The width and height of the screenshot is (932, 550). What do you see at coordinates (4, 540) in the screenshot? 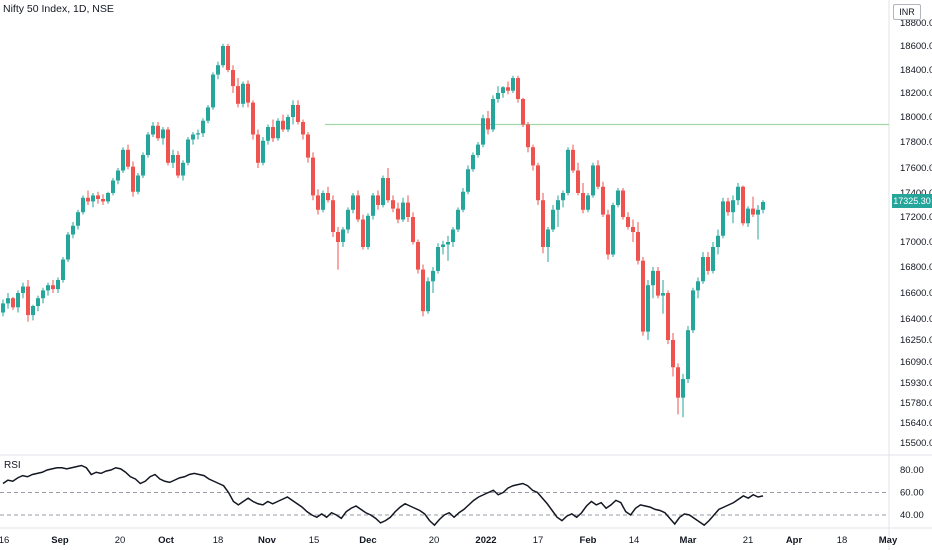
I see `time-axis-tick: 16` at bounding box center [4, 540].